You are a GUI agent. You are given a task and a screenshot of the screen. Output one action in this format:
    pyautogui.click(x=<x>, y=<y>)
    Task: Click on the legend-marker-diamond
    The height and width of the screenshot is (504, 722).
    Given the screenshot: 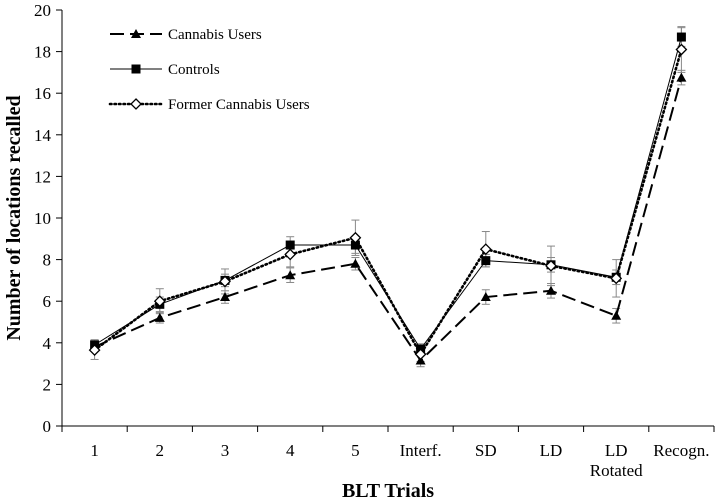 What is the action you would take?
    pyautogui.click(x=136, y=104)
    